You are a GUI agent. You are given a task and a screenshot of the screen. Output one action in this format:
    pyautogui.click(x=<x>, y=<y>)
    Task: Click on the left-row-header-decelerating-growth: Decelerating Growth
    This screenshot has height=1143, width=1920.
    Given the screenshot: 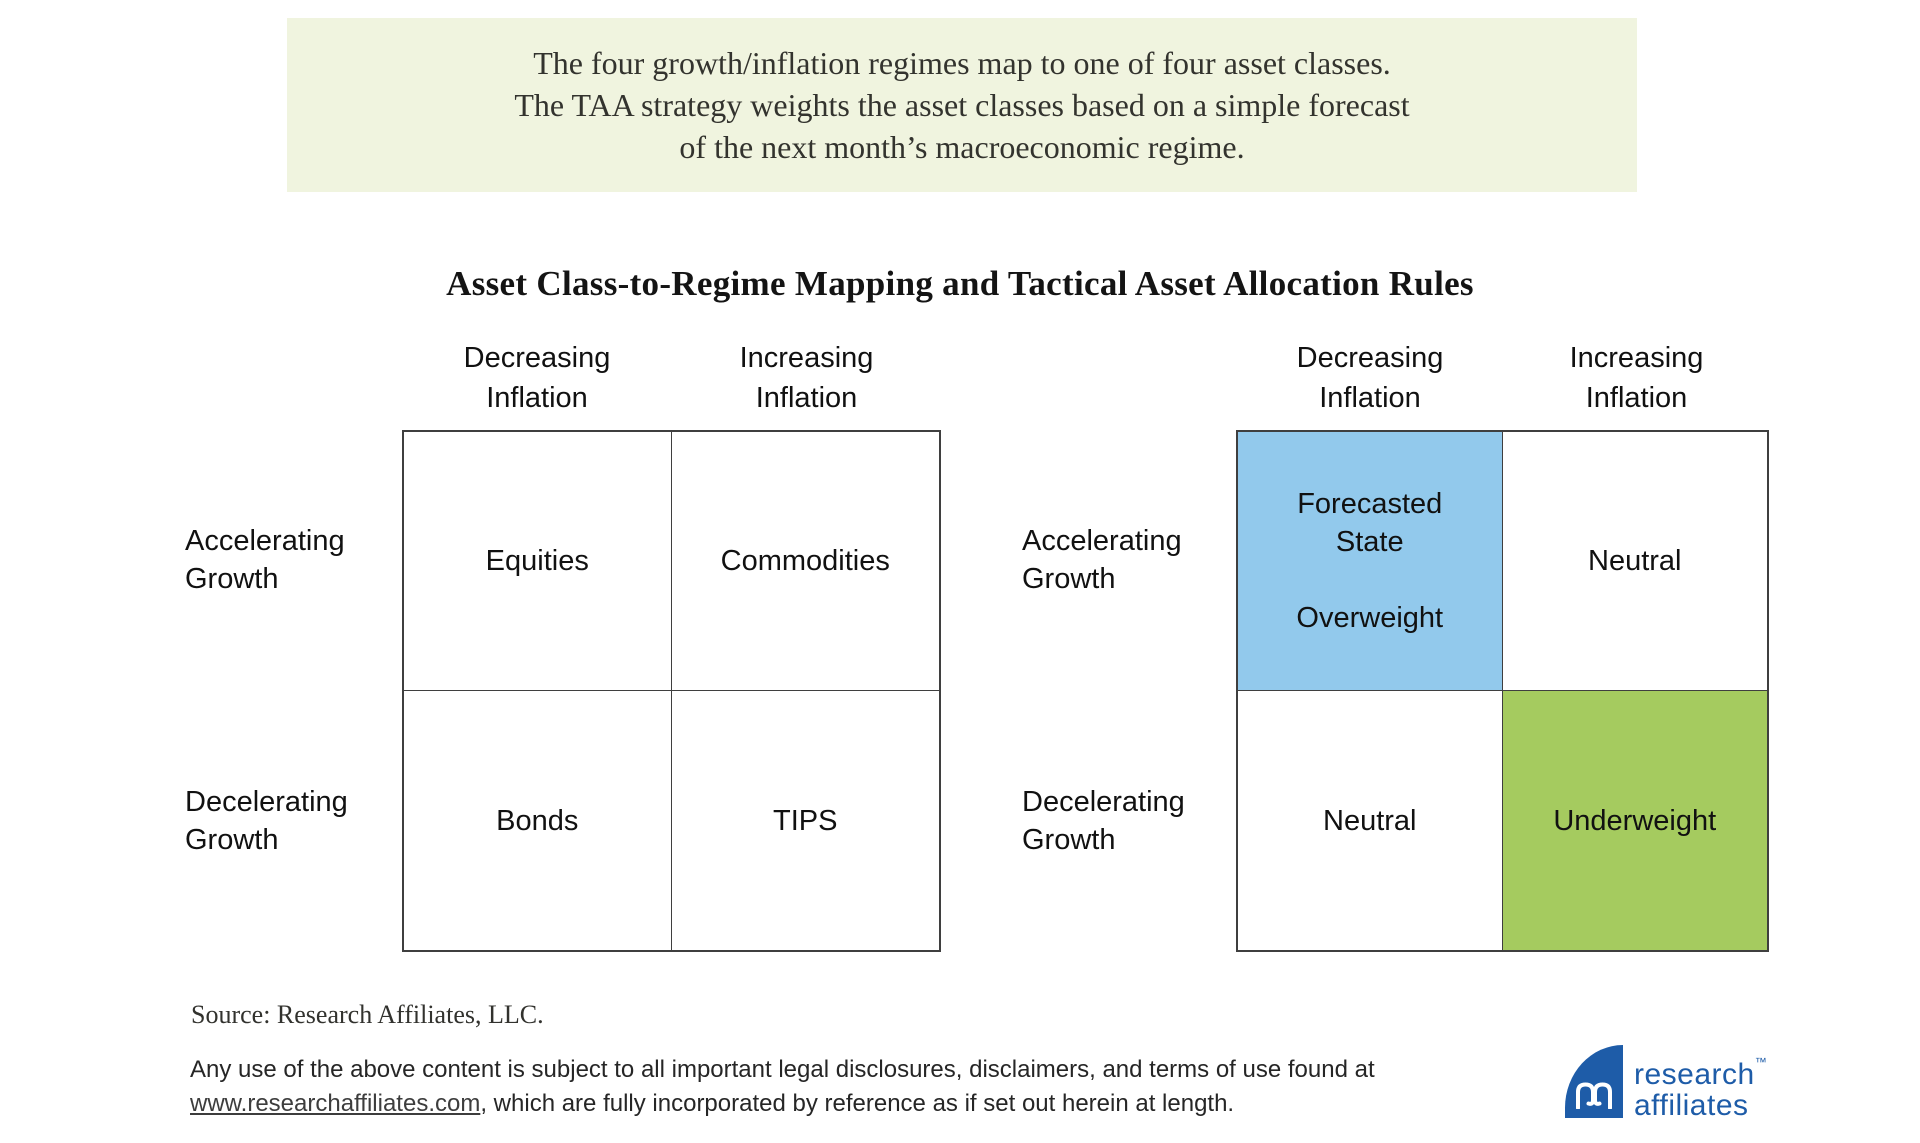 What is the action you would take?
    pyautogui.click(x=266, y=821)
    